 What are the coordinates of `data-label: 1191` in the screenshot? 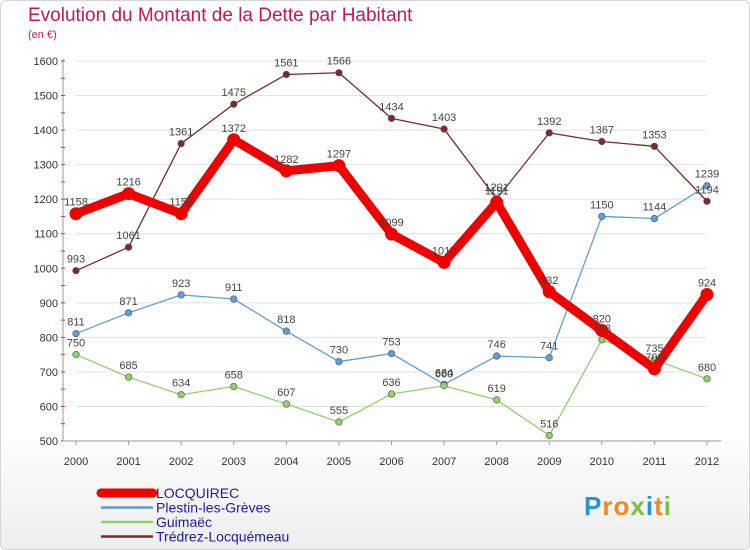 It's located at (497, 191).